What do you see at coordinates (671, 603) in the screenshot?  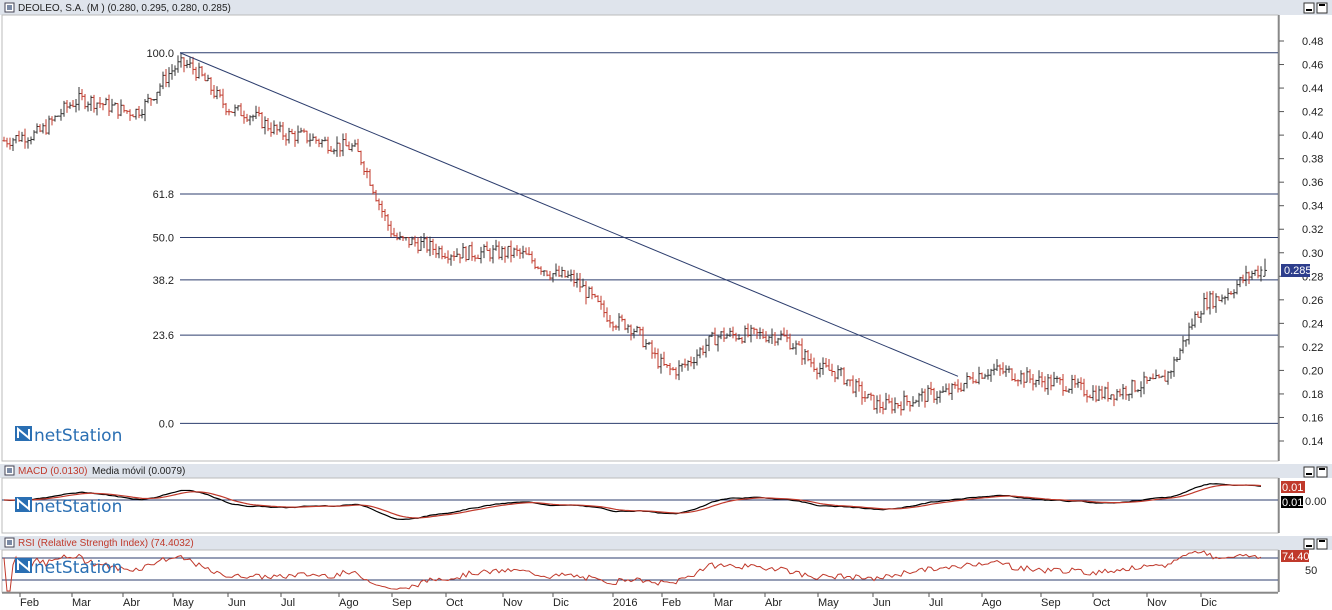 I see `x-tick-label: Feb` at bounding box center [671, 603].